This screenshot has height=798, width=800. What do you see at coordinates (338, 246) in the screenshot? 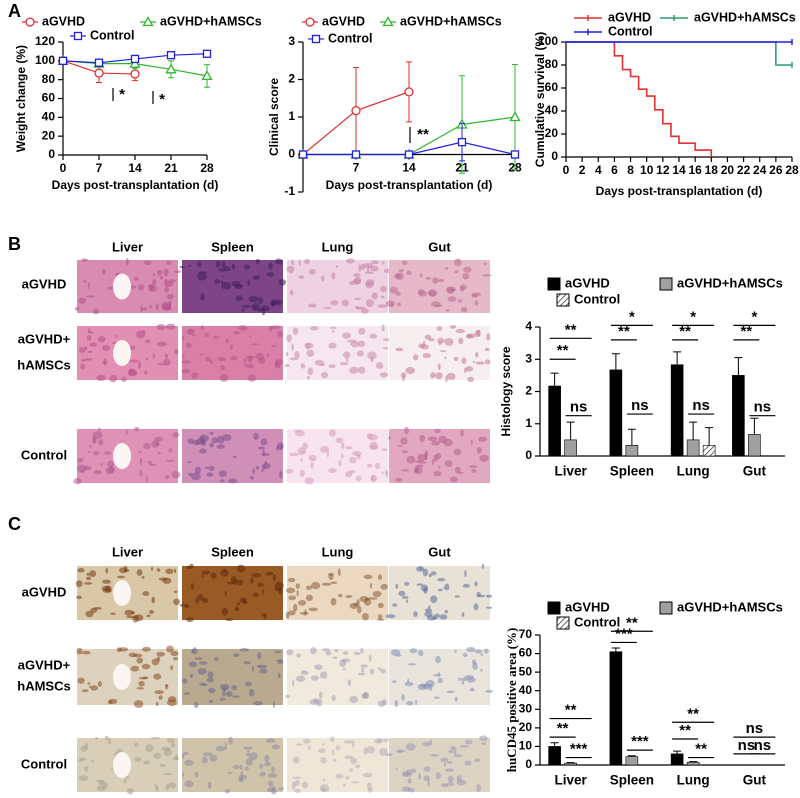
I see `column-label: Lung` at bounding box center [338, 246].